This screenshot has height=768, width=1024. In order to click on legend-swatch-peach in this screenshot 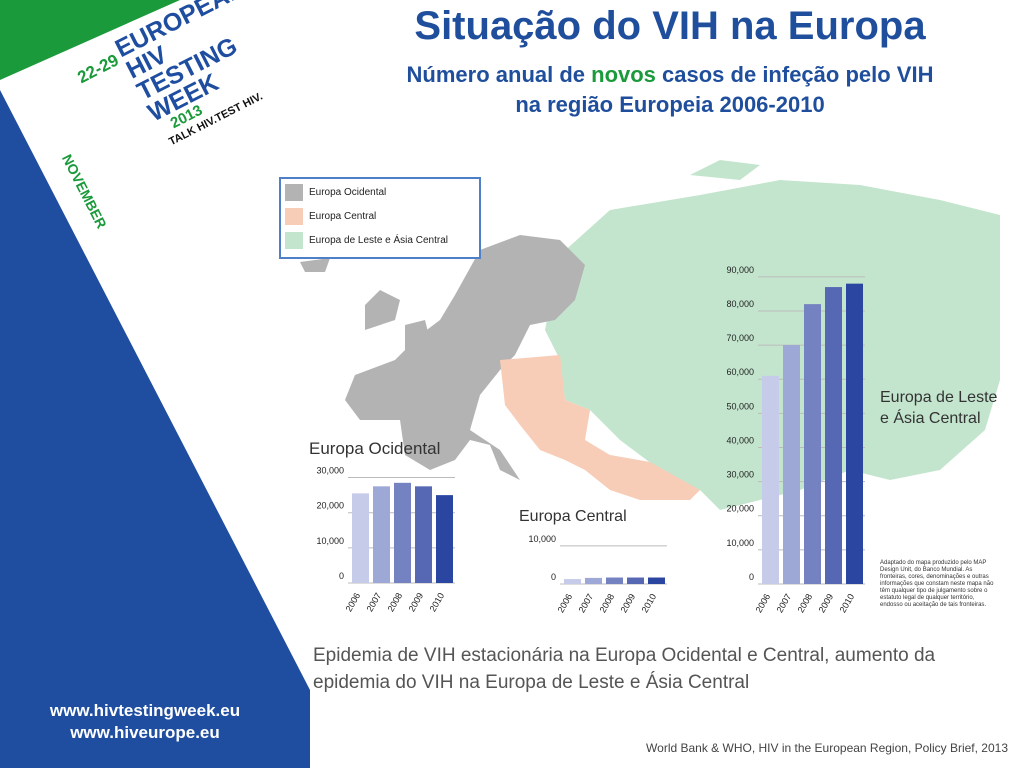, I will do `click(294, 216)`.